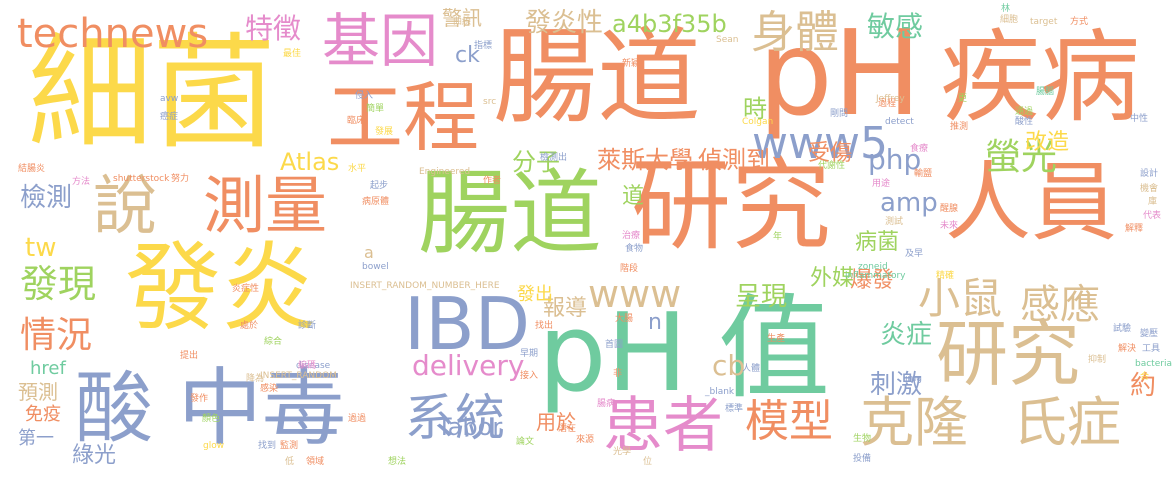 This screenshot has width=1175, height=482. What do you see at coordinates (1149, 189) in the screenshot?
I see `cloud-word: 機會` at bounding box center [1149, 189].